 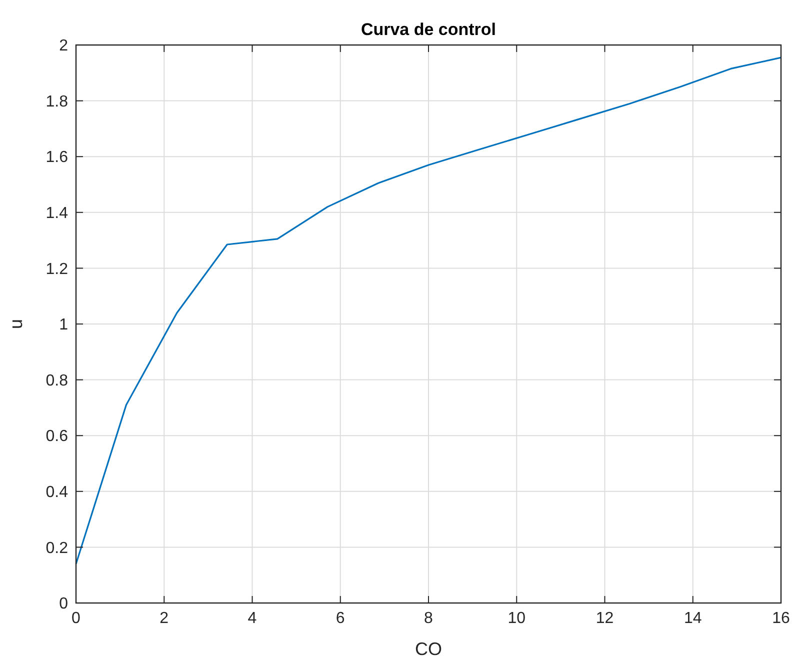 What do you see at coordinates (57, 213) in the screenshot?
I see `y-tick-label: 1.4` at bounding box center [57, 213].